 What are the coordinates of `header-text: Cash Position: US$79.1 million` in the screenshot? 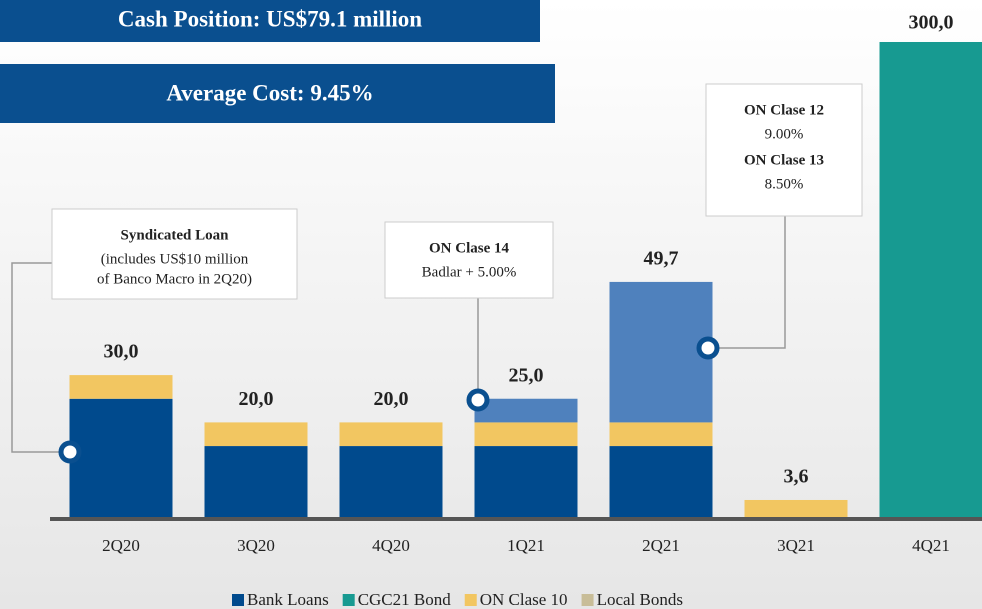 It's located at (270, 18).